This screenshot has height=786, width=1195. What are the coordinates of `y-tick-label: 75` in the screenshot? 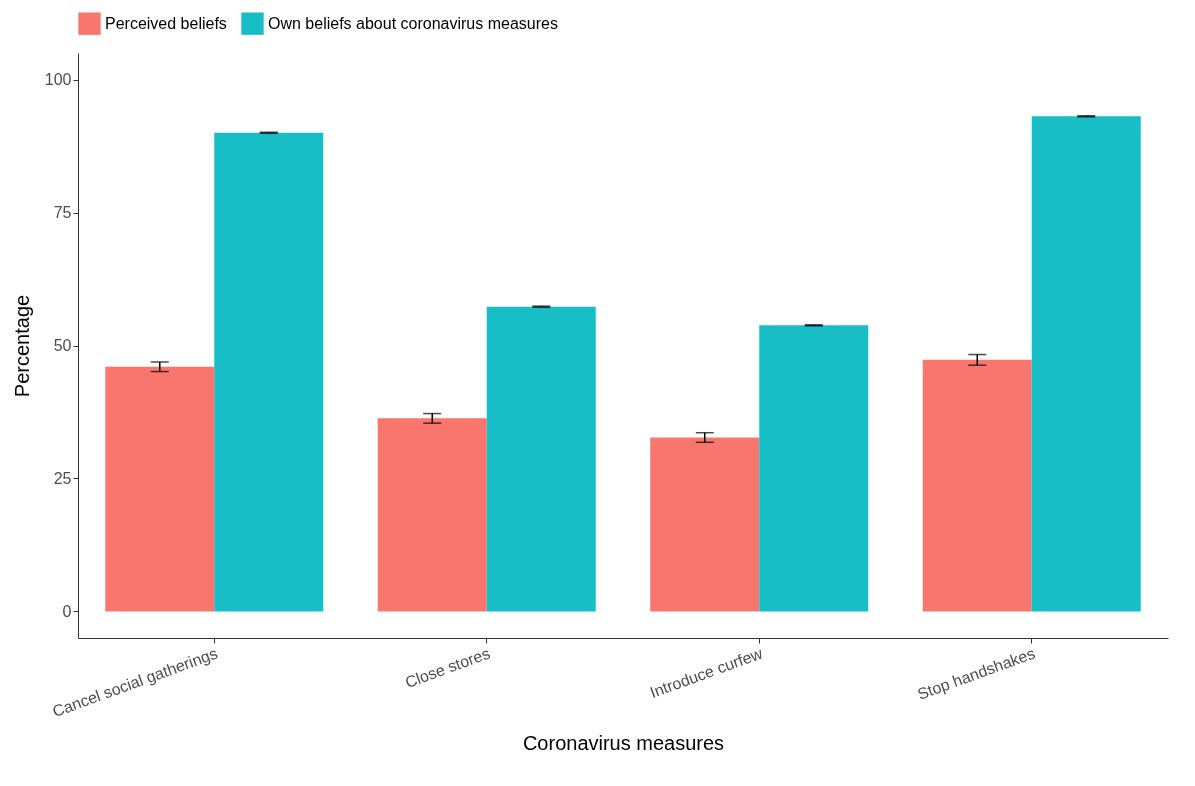 It's located at (62, 213).